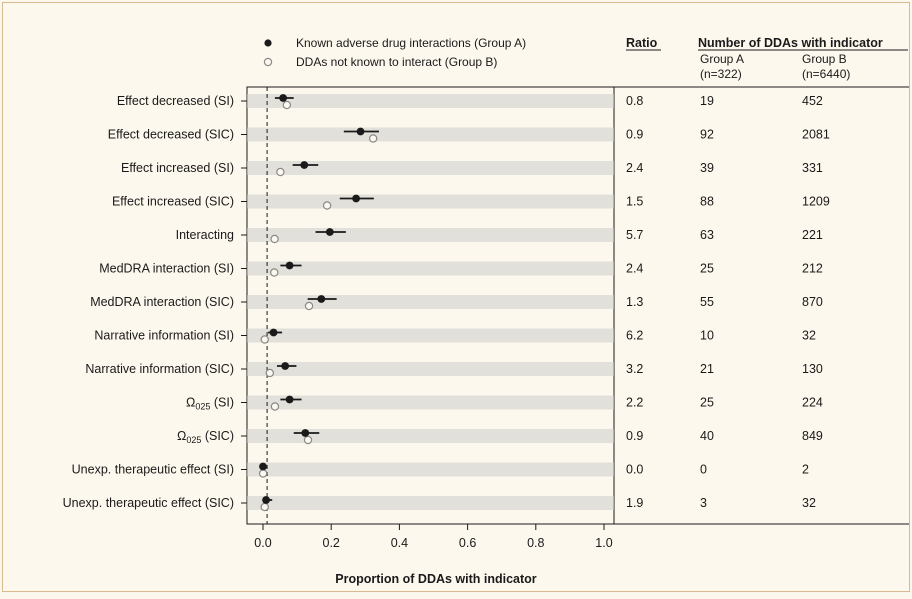 Image resolution: width=912 pixels, height=599 pixels. Describe the element at coordinates (205, 235) in the screenshot. I see `row-label: Interacting` at that location.